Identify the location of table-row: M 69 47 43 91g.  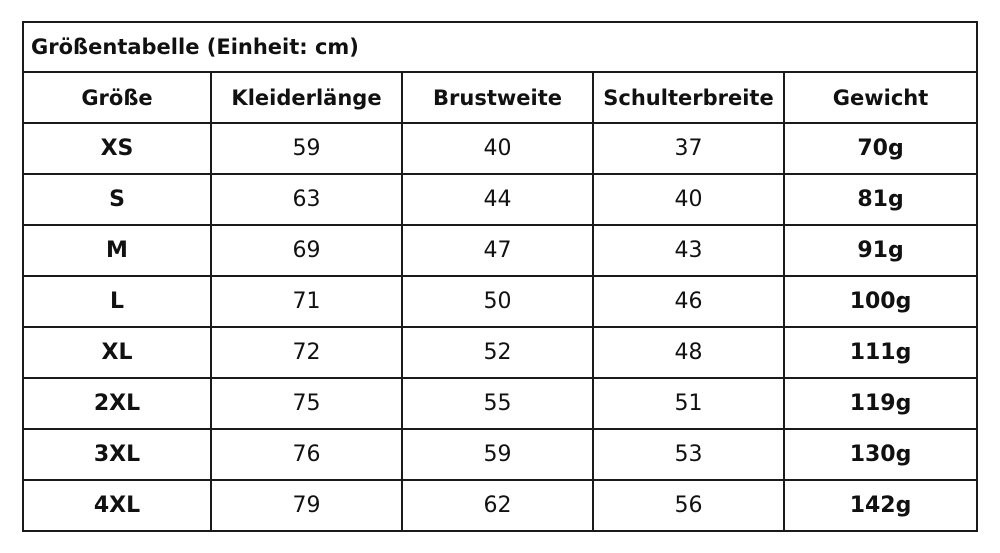
(500, 250).